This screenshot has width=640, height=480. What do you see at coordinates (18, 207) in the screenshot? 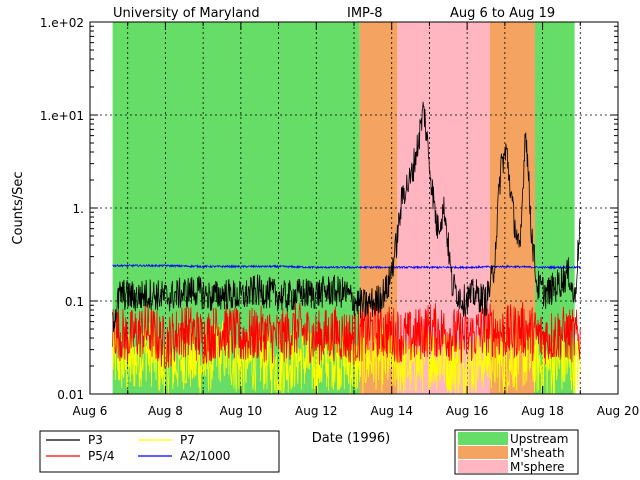
I see `y-axis-label: Counts/Sec` at bounding box center [18, 207].